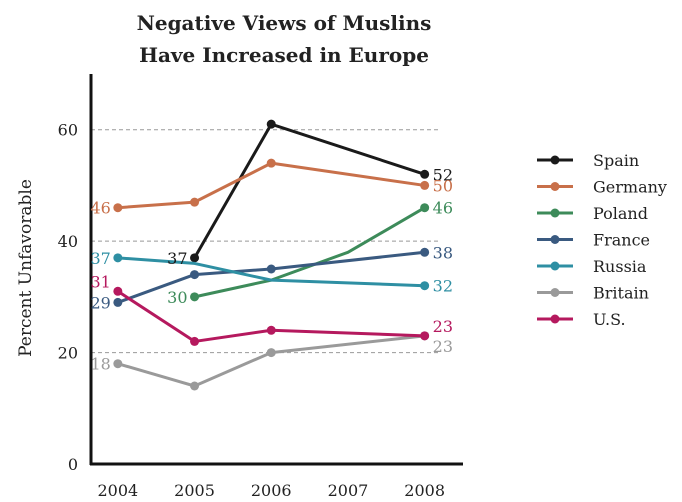 The image size is (682, 502). I want to click on x-tick-label: 2004, so click(117, 490).